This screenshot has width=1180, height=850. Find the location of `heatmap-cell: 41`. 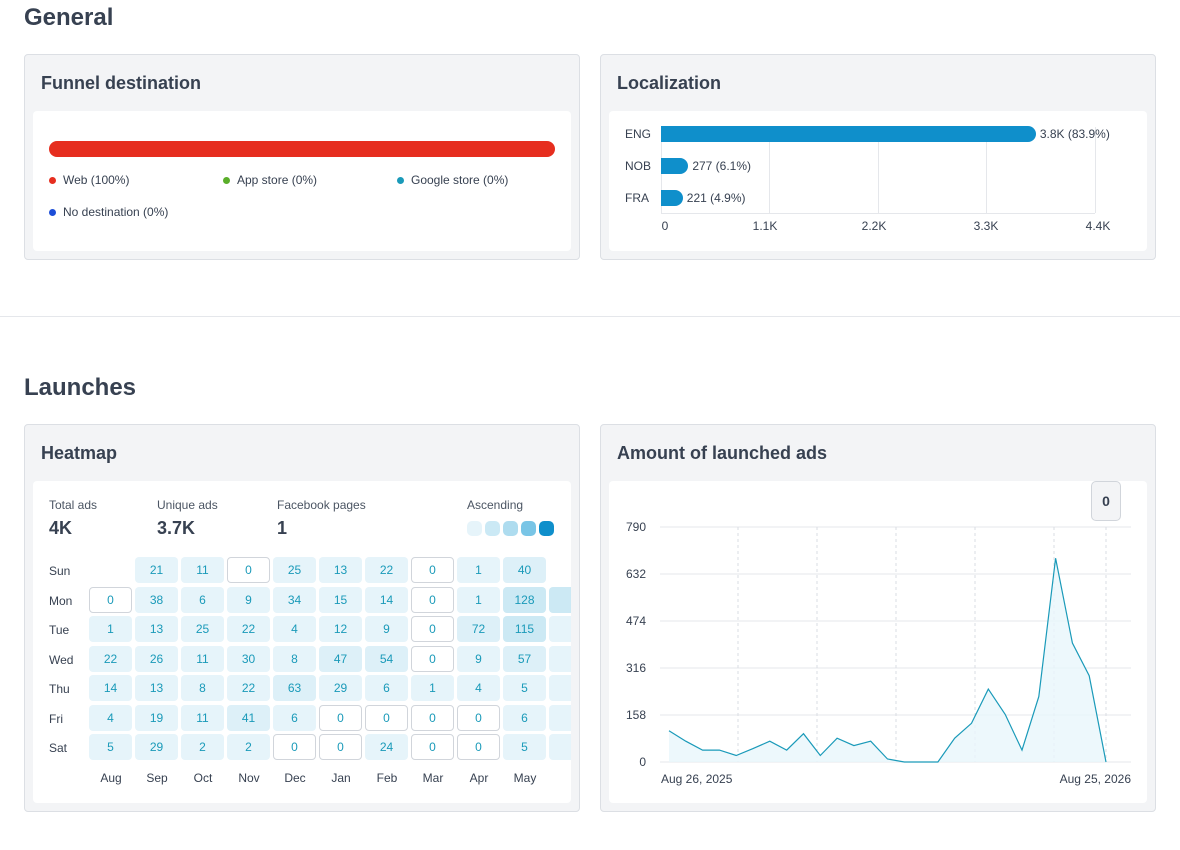

heatmap-cell: 41 is located at coordinates (248, 717).